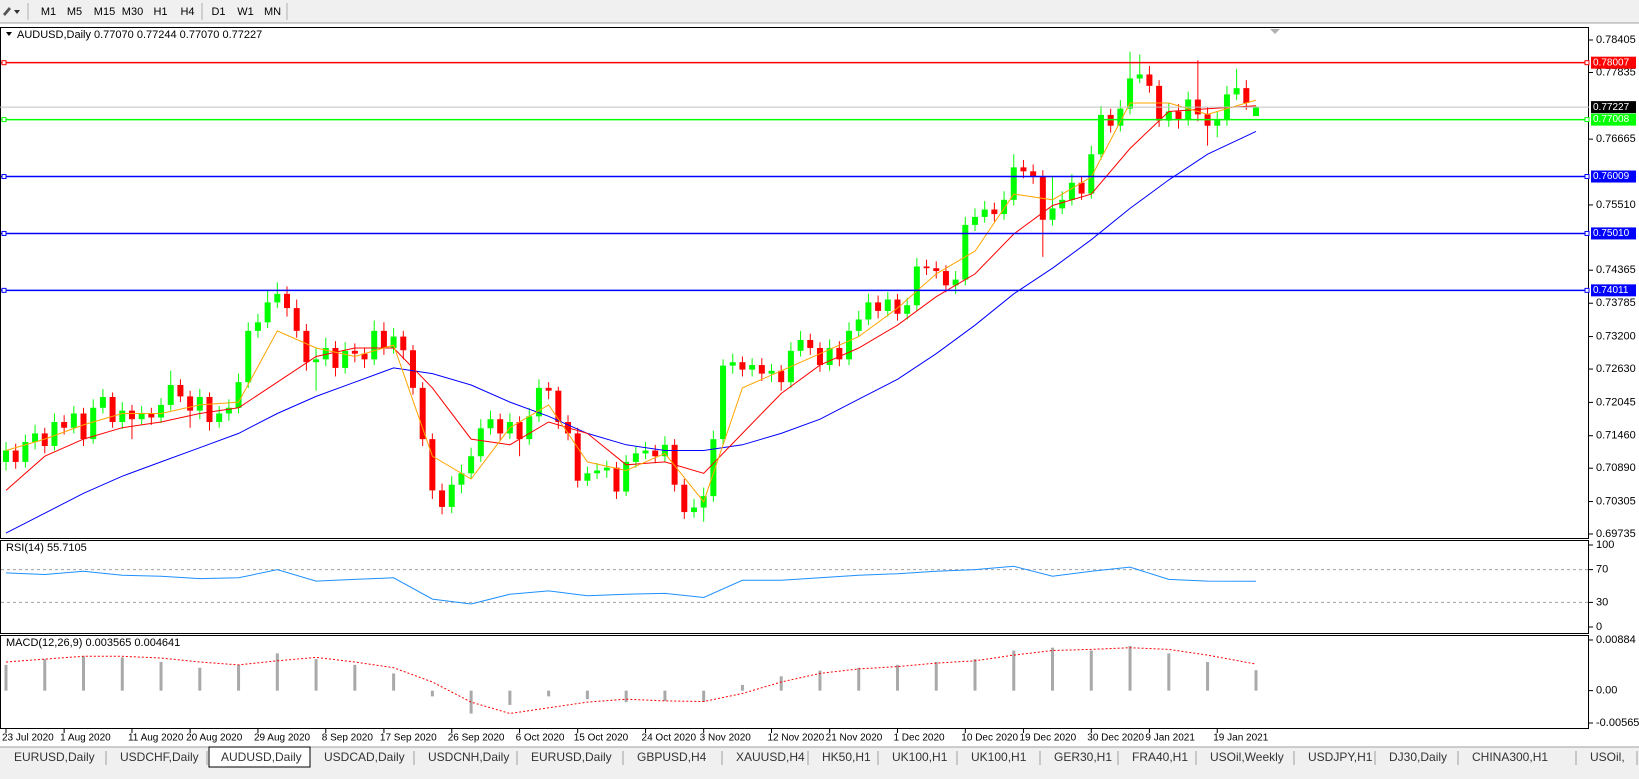 This screenshot has height=779, width=1639. I want to click on timeframe-label: M30, so click(132, 12).